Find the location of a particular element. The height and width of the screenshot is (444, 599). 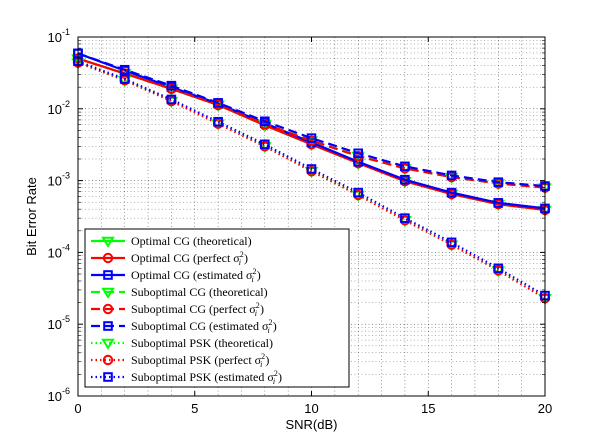

x-tick-label: 10 is located at coordinates (311, 408).